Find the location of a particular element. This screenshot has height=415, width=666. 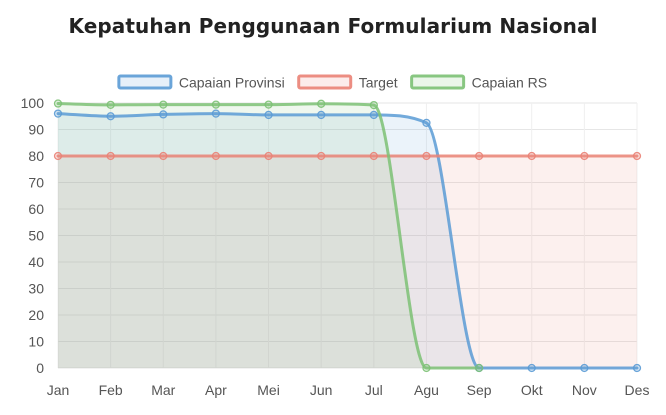

y-tick-label: 80 is located at coordinates (36, 156).